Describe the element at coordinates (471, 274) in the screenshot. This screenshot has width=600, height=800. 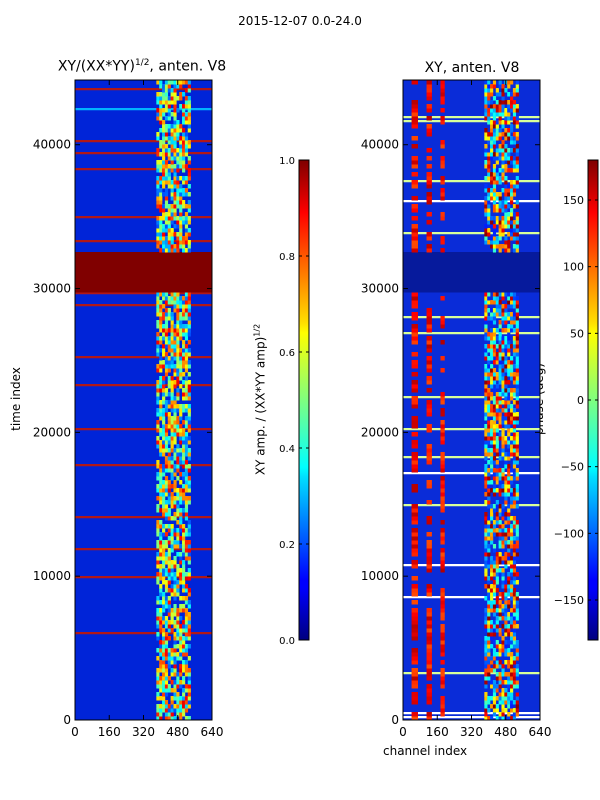
I see `heatmap-band` at that location.